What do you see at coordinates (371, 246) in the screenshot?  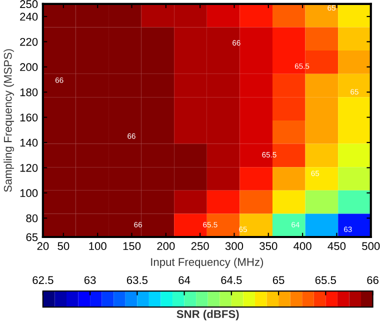 I see `x-tick-label: 500` at bounding box center [371, 246].